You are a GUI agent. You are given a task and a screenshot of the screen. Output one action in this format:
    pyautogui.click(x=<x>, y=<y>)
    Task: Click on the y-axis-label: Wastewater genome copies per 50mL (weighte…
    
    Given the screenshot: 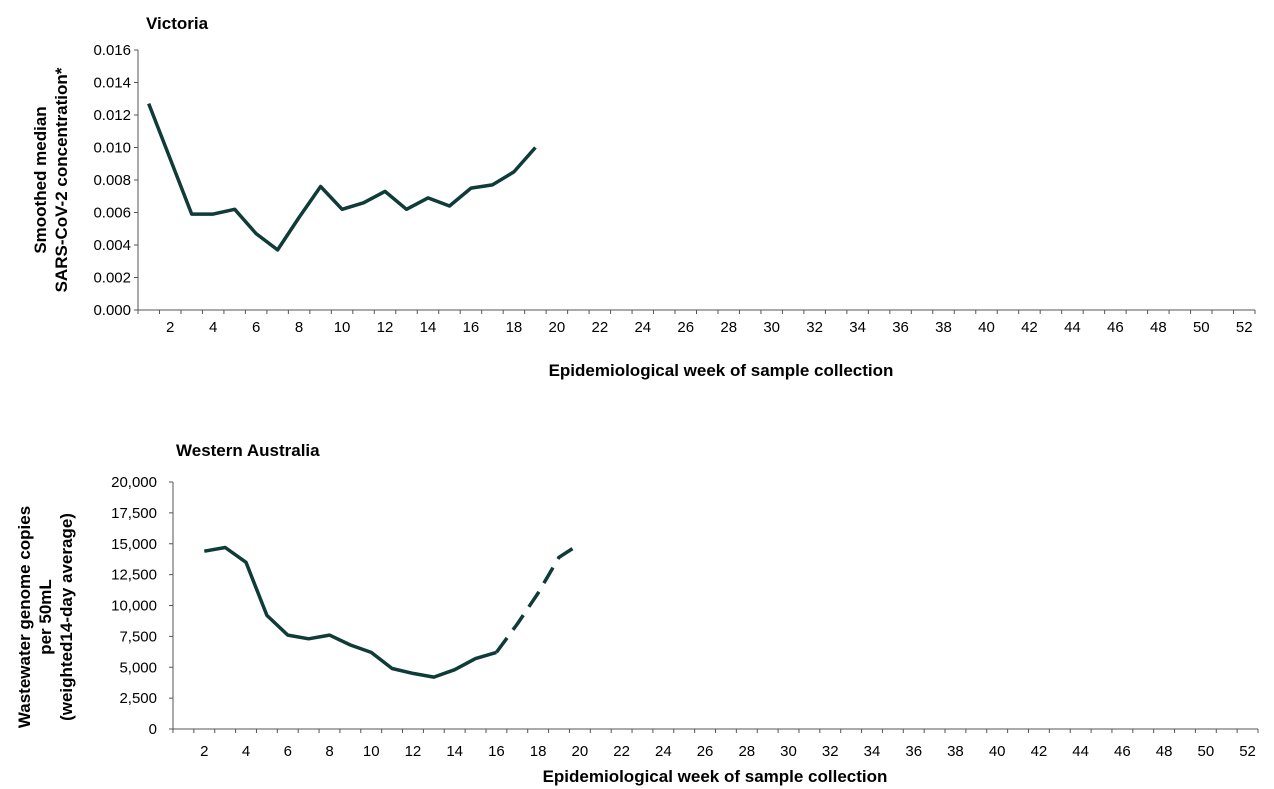 What is the action you would take?
    pyautogui.click(x=45, y=617)
    